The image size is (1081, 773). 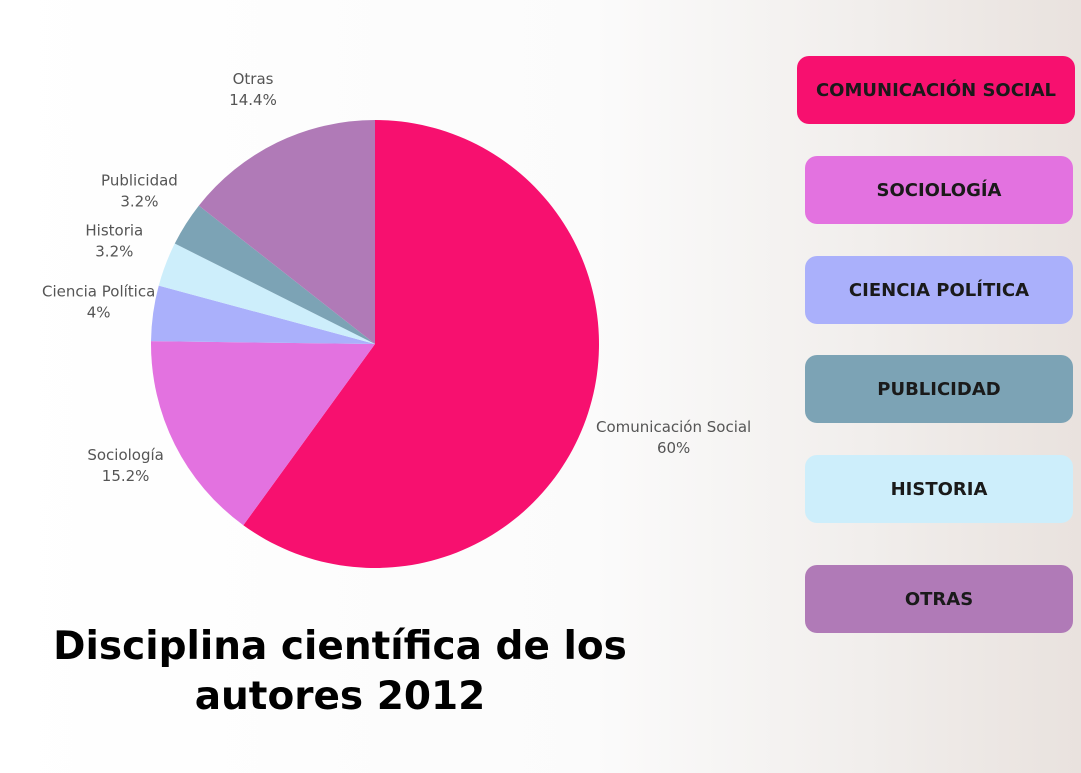 I want to click on legend-label: COMUNICACIÓN SOCIAL, so click(x=936, y=90).